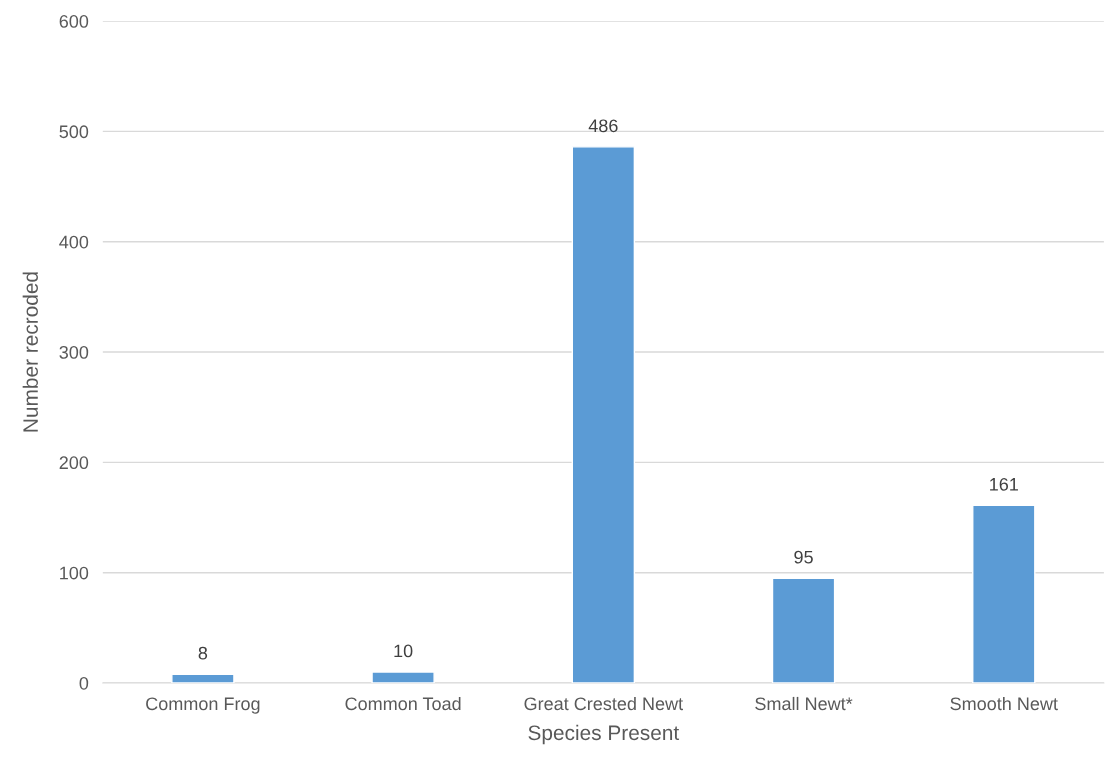 This screenshot has height=767, width=1105. What do you see at coordinates (74, 352) in the screenshot?
I see `y-tick-label: 300` at bounding box center [74, 352].